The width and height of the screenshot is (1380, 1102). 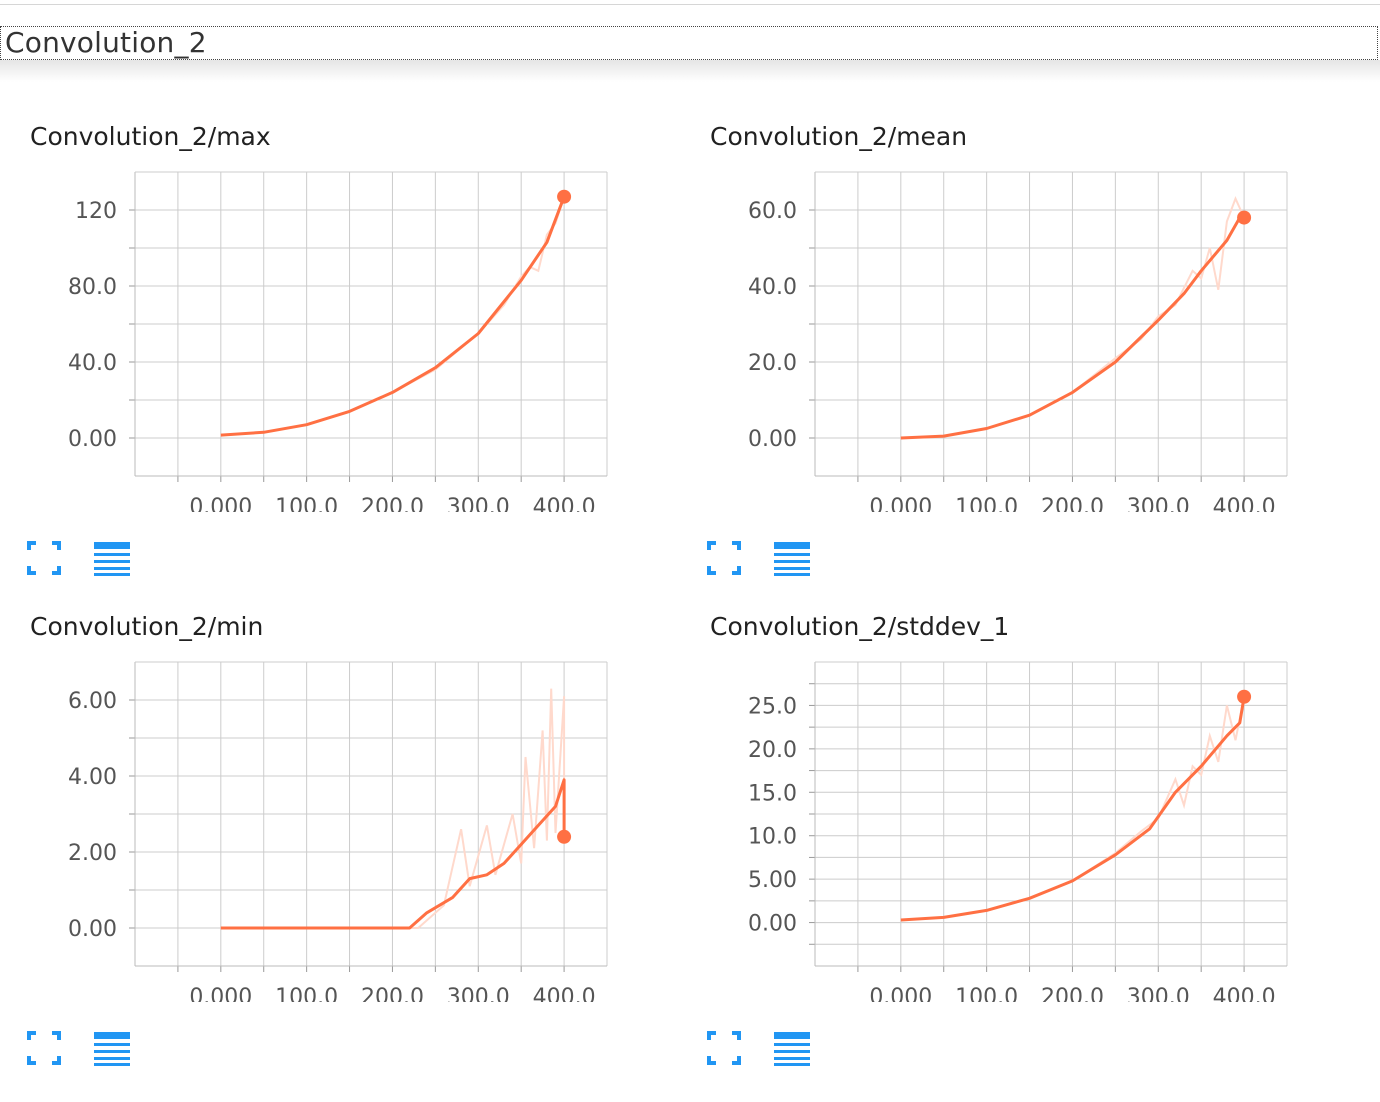 I want to click on y-tick-label: 15.0, so click(x=772, y=793).